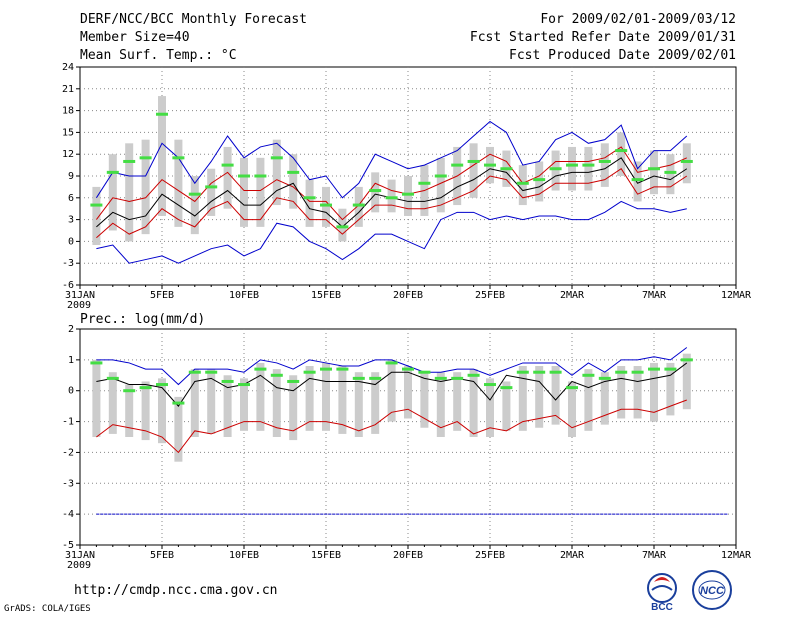 Image resolution: width=800 pixels, height=618 pixels. Describe the element at coordinates (193, 19) in the screenshot. I see `chart-title: DERF/NCC/BCC Monthly Forecast` at that location.